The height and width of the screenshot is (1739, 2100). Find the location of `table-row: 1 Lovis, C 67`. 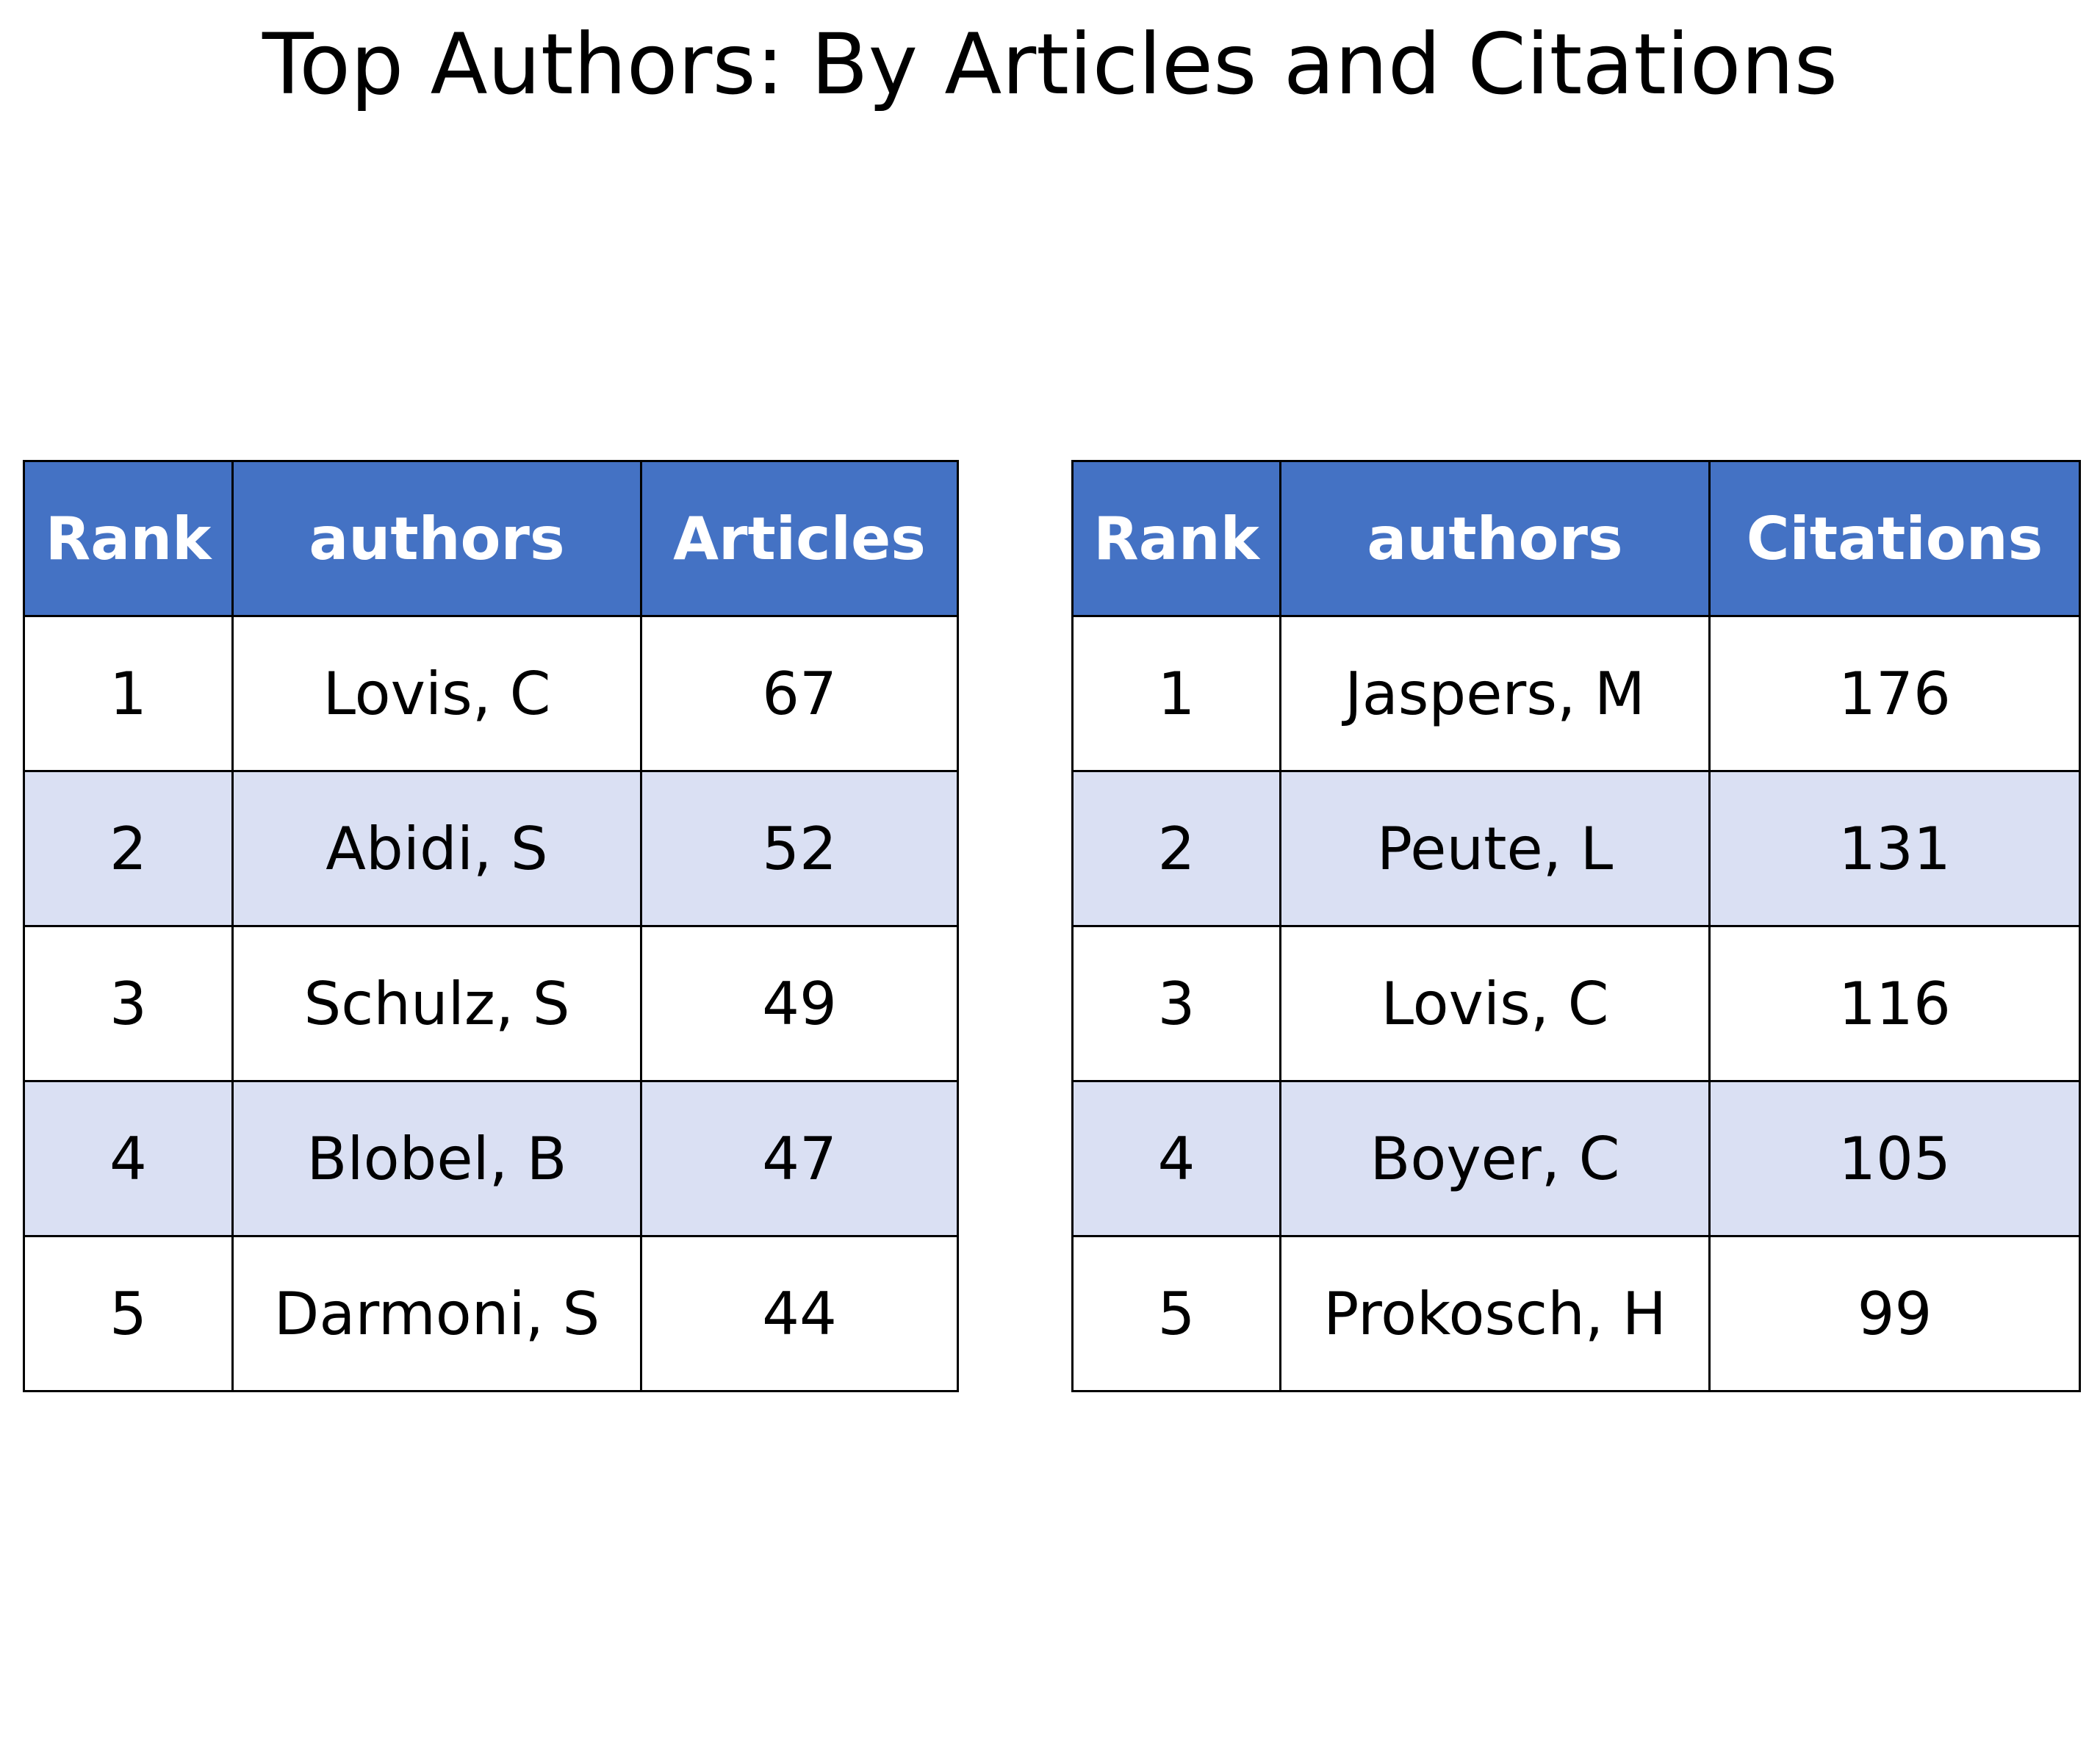

table-row: 1 Lovis, C 67 is located at coordinates (491, 693).